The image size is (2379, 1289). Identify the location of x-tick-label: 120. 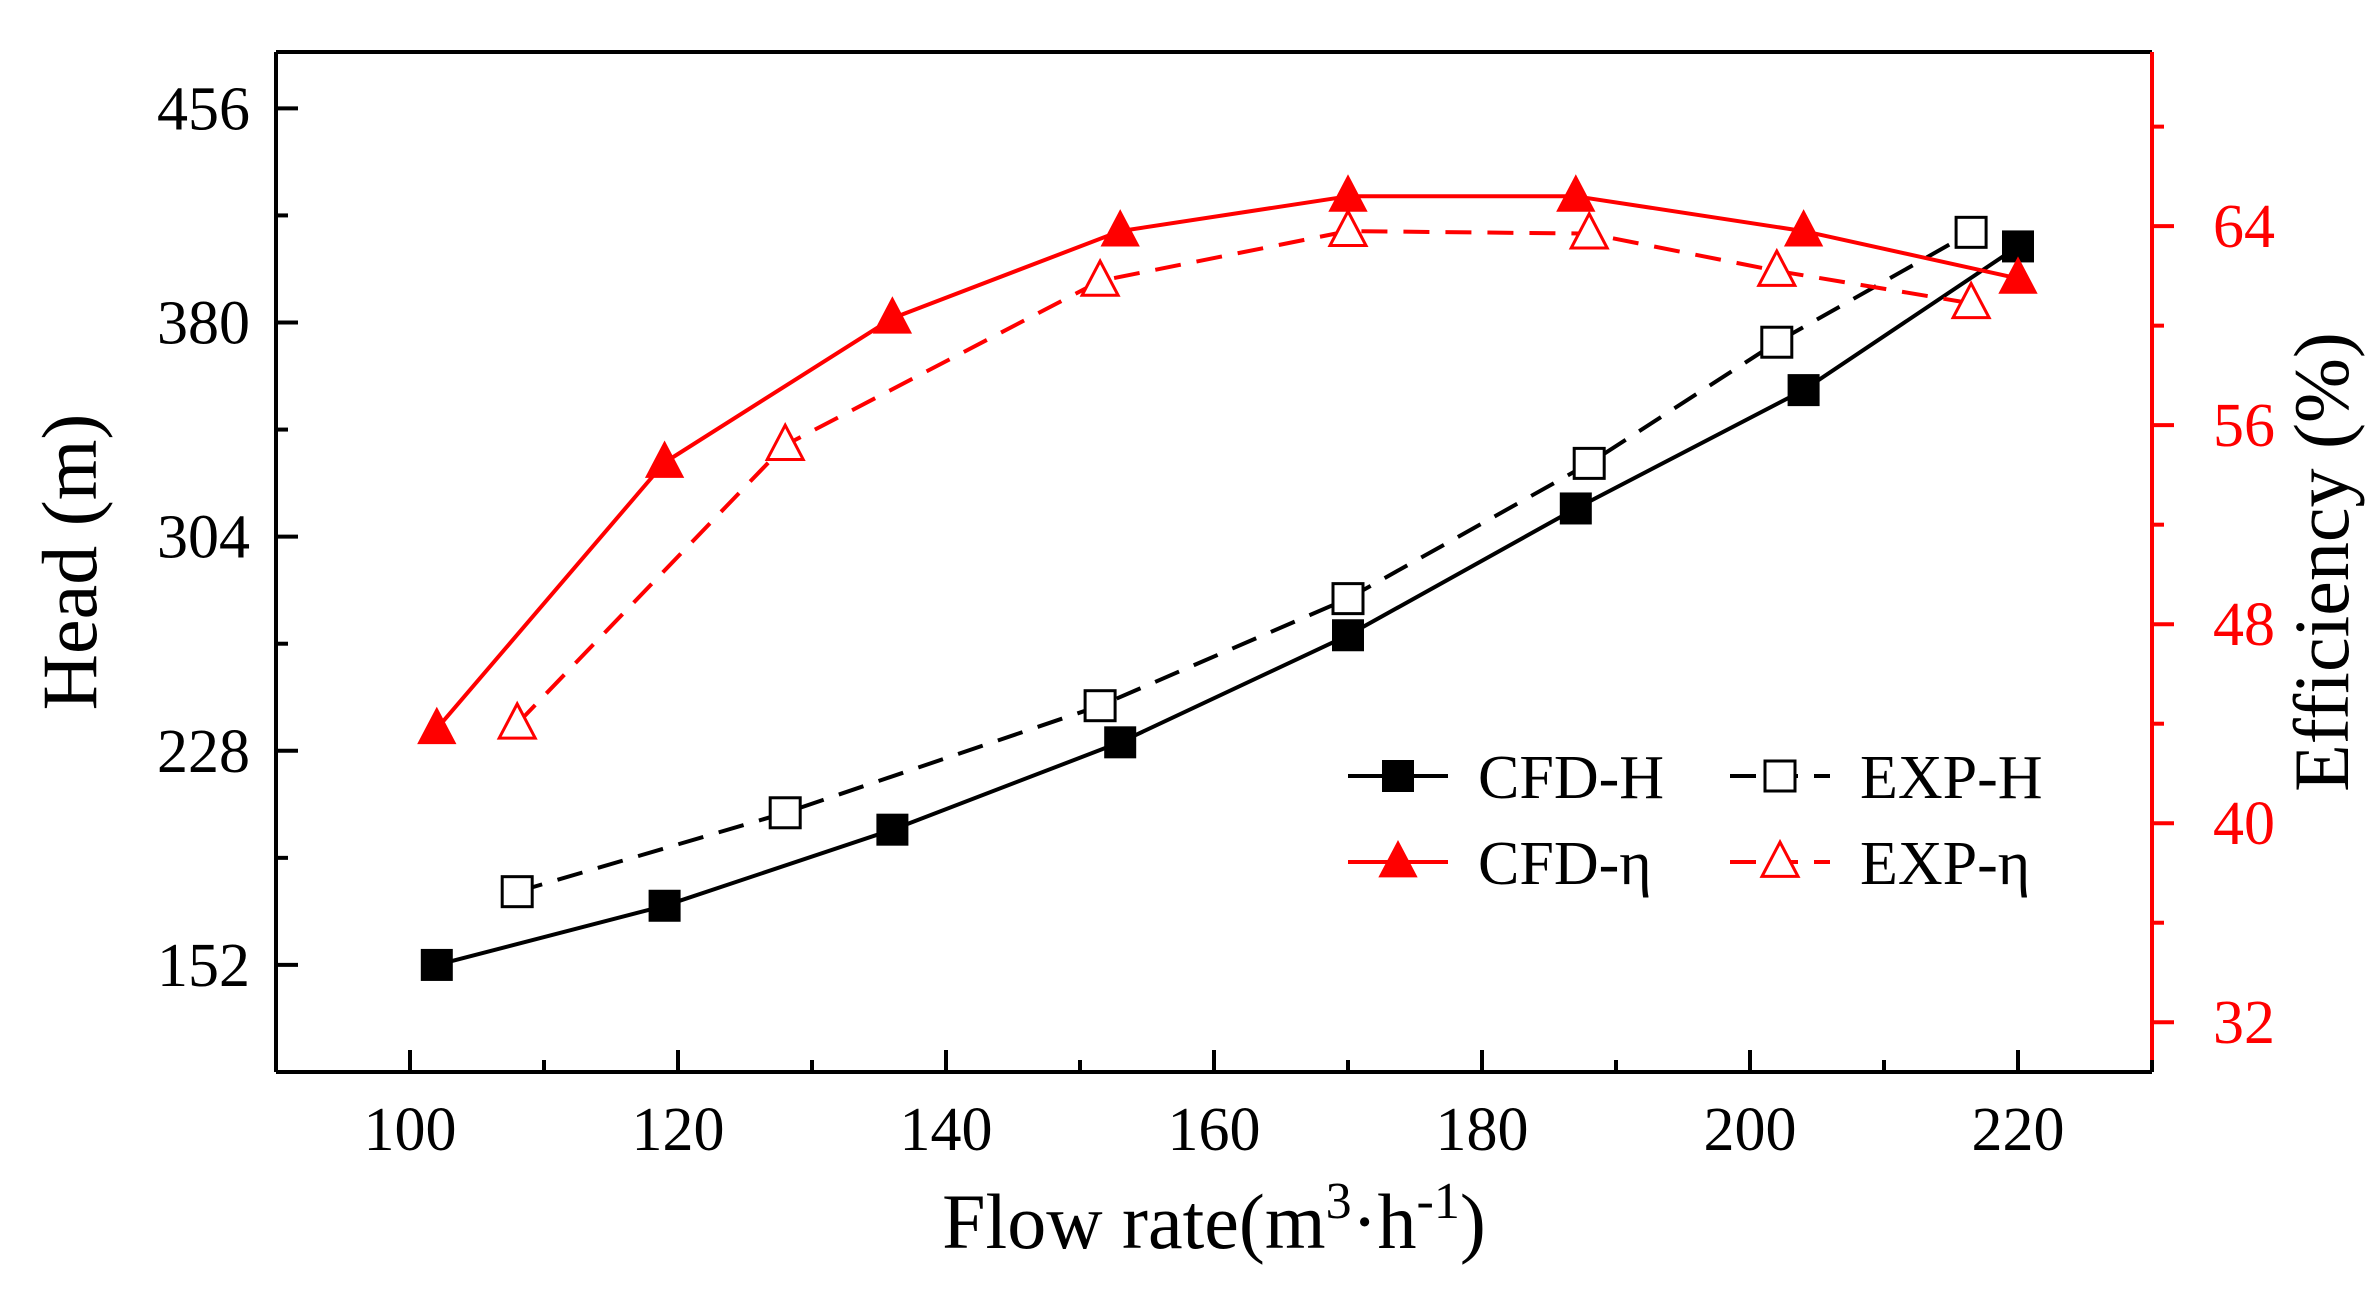
(678, 1130).